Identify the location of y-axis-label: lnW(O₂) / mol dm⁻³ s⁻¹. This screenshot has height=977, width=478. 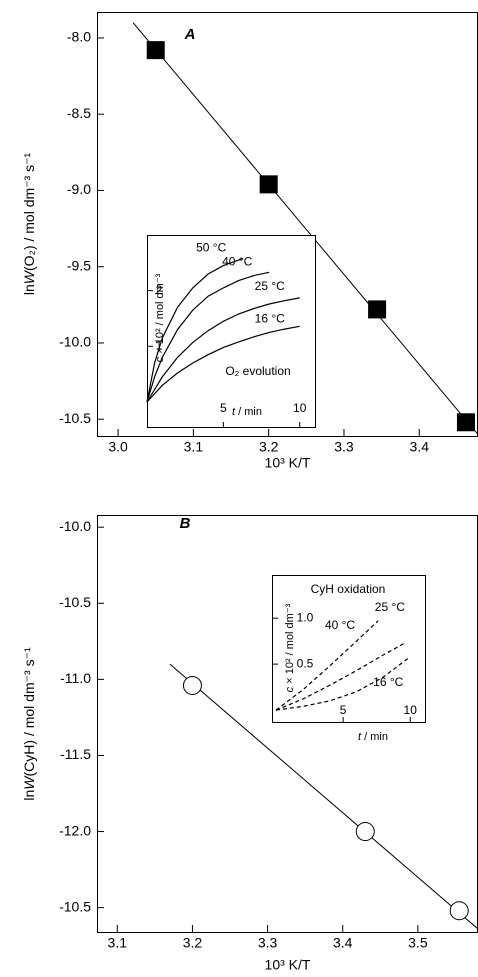
(29, 224).